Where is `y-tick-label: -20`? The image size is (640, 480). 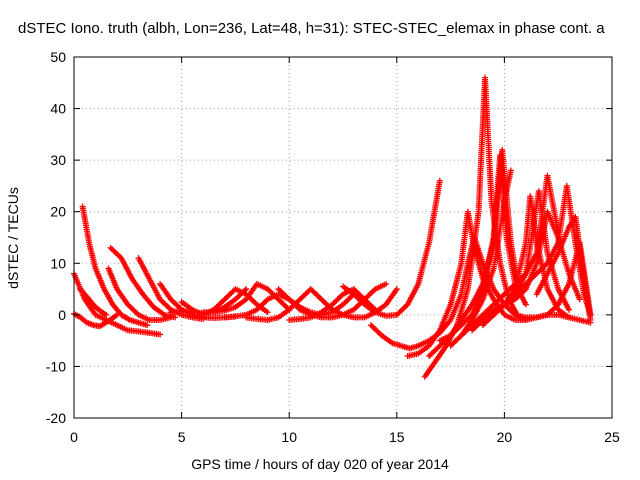
y-tick-label: -20 is located at coordinates (56, 418).